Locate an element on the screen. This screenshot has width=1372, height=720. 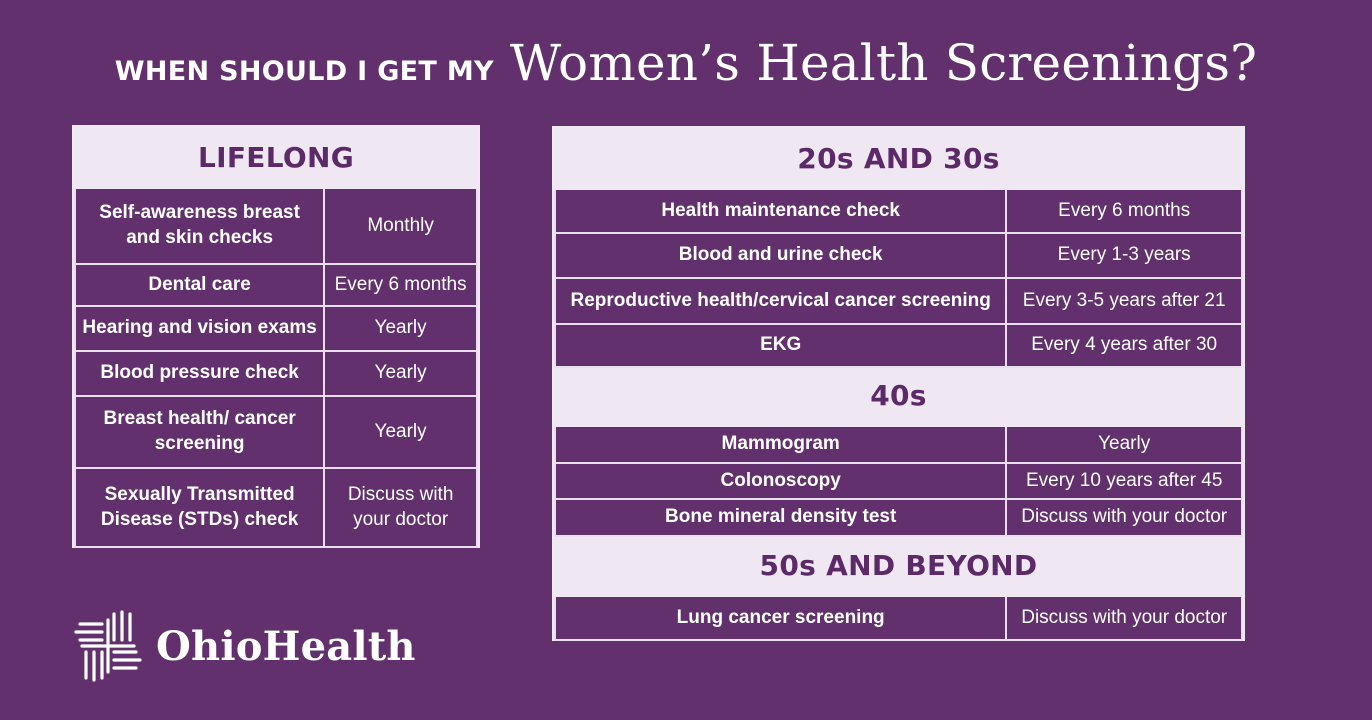
brand-logo: OhioHealth is located at coordinates (244, 646).